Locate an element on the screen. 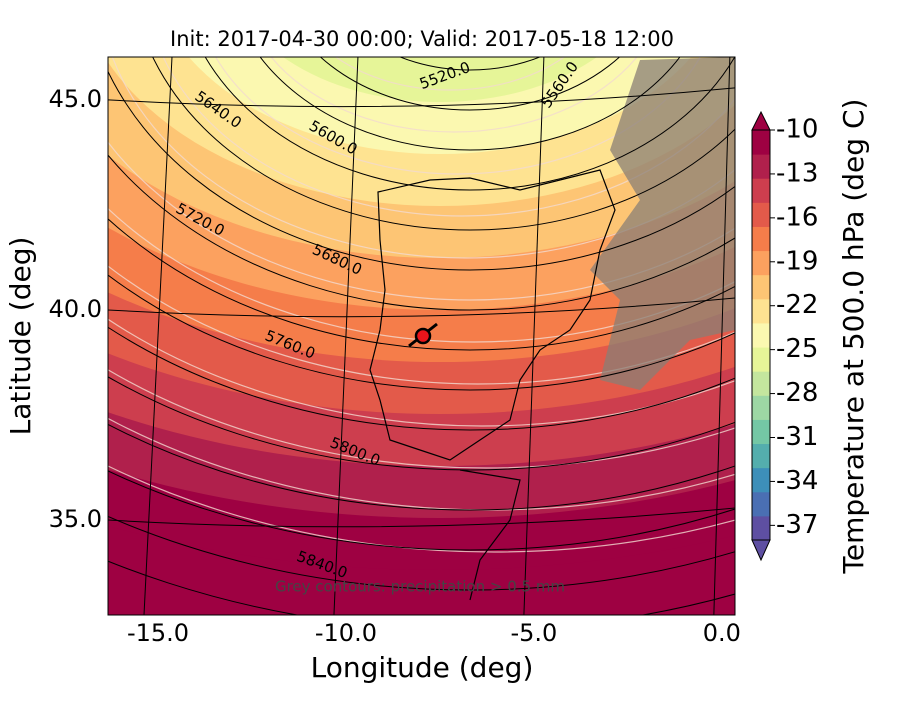 This screenshot has width=900, height=704. colorbar-tick-label: -28 is located at coordinates (797, 393).